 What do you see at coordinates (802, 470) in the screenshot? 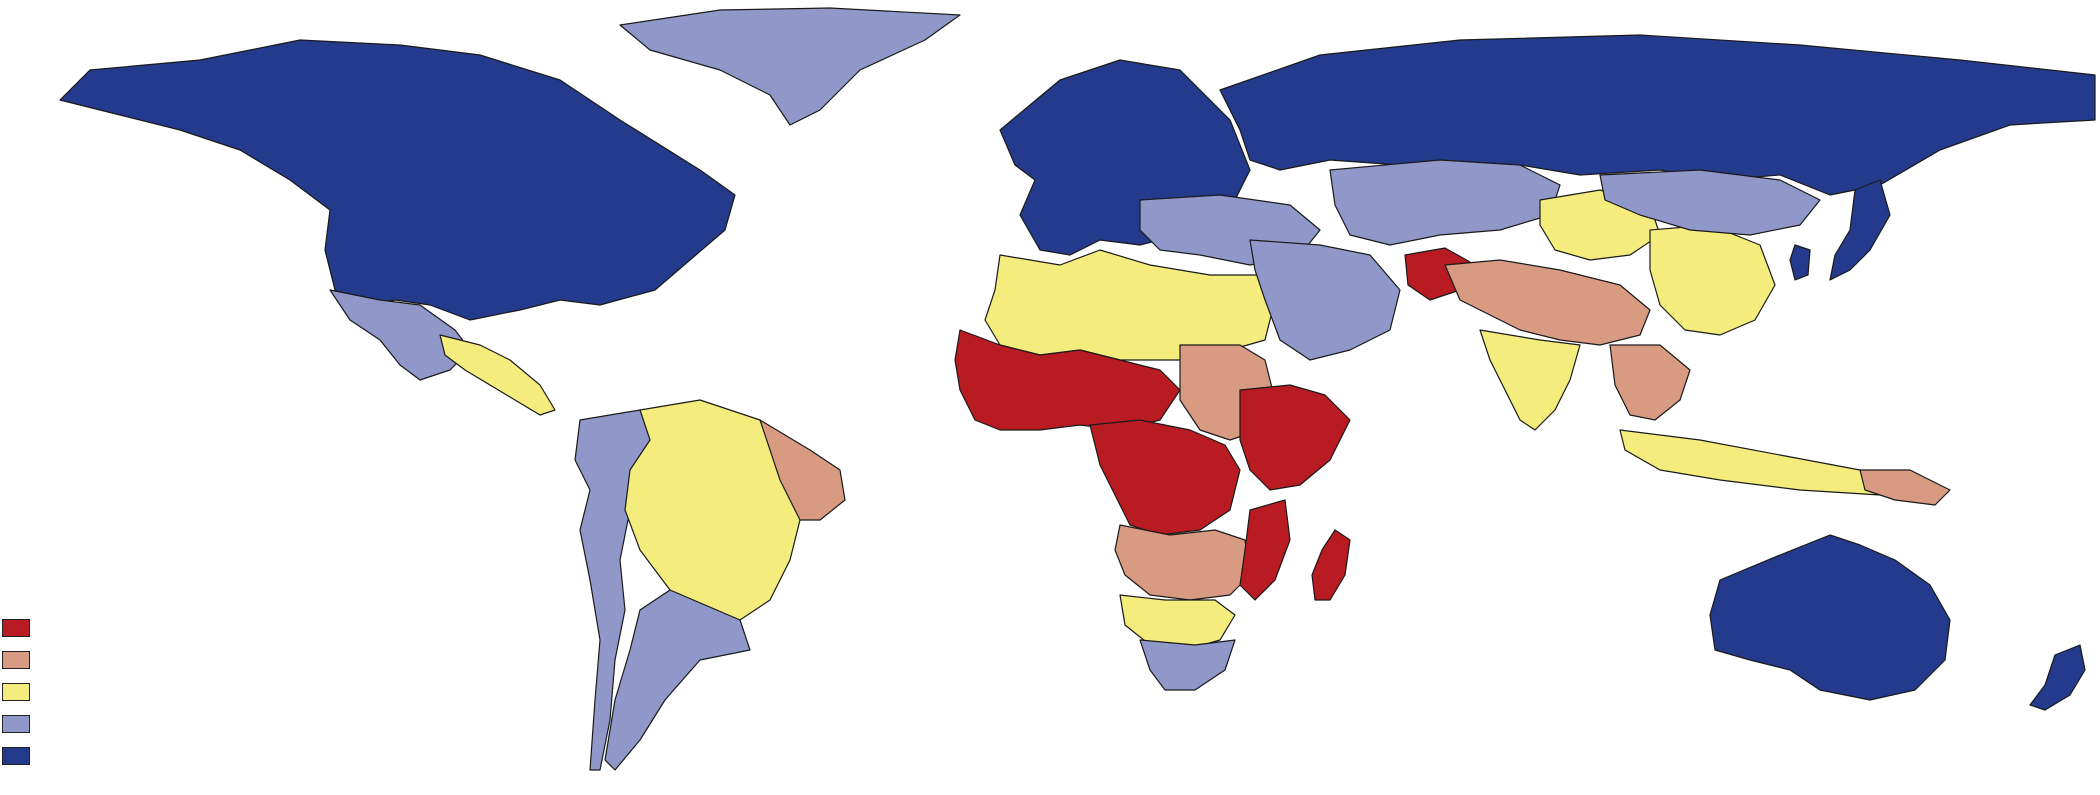
I see `region-northeast-brazil` at bounding box center [802, 470].